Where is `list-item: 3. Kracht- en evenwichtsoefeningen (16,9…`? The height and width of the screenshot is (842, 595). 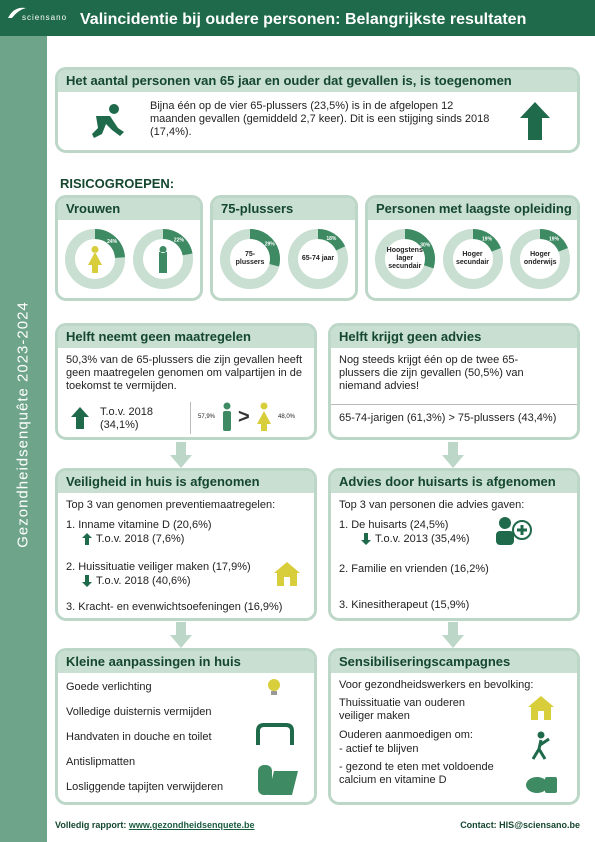 list-item: 3. Kracht- en evenwichtsoefeningen (16,9… is located at coordinates (174, 607).